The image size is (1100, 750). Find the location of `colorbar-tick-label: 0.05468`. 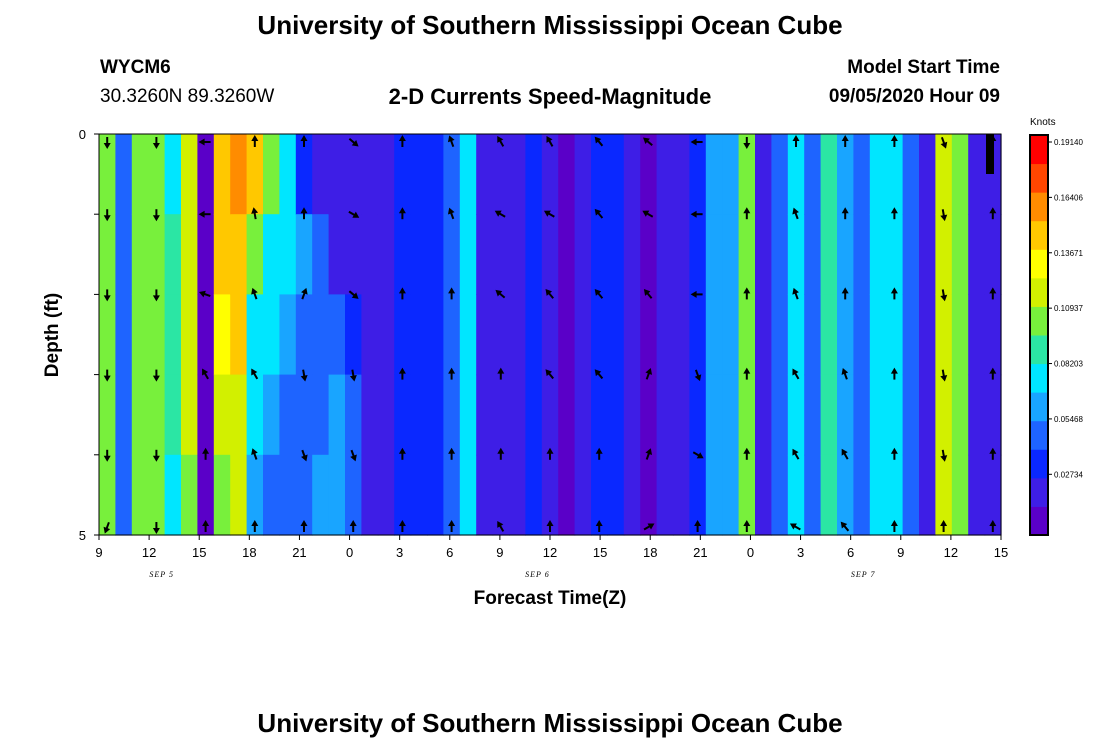

colorbar-tick-label: 0.05468 is located at coordinates (1068, 419).